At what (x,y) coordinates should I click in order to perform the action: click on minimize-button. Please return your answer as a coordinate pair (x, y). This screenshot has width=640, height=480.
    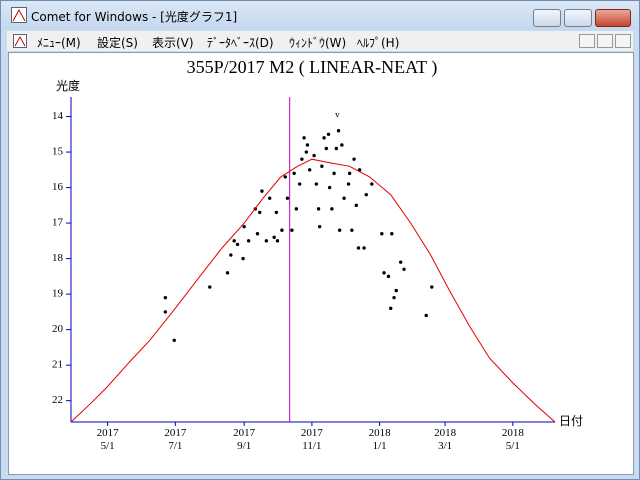
    Looking at the image, I should click on (547, 18).